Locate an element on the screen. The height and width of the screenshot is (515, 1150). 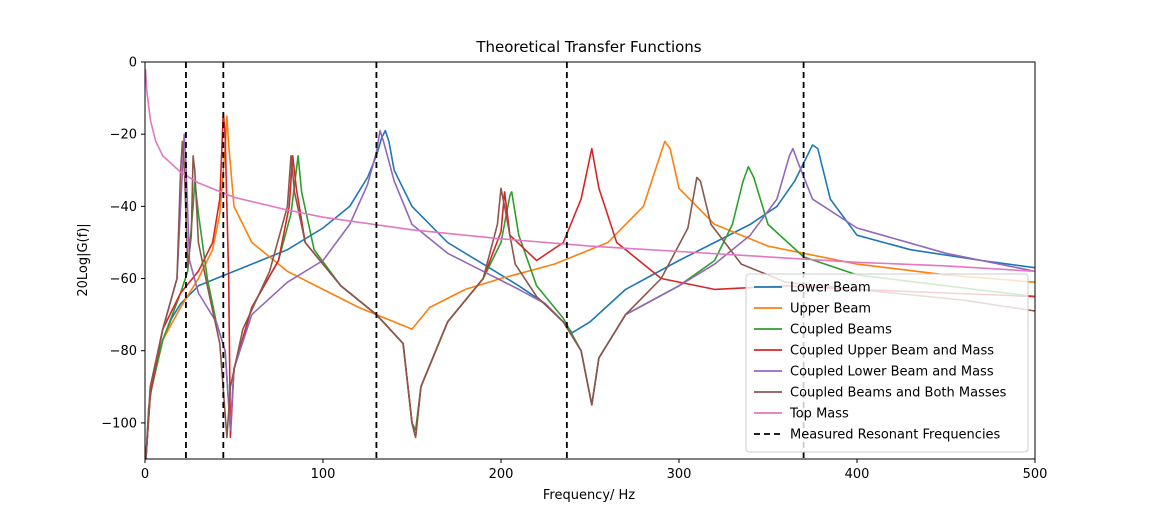
x-tick-label: 500 is located at coordinates (1035, 474).